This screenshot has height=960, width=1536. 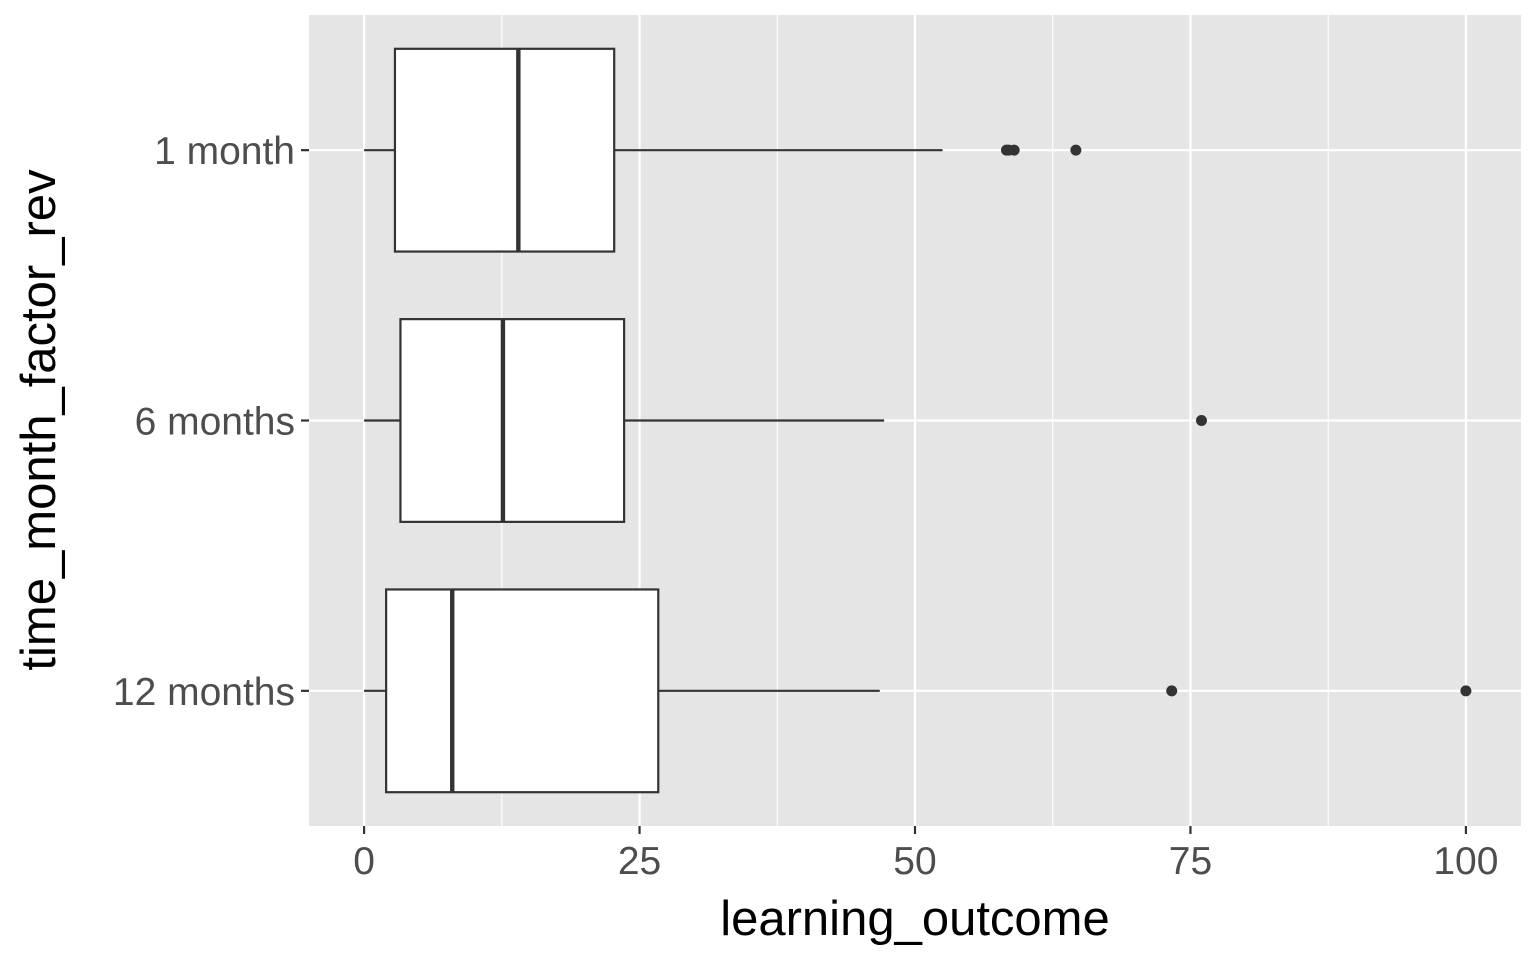 What do you see at coordinates (364, 861) in the screenshot?
I see `x-tick-label: 0` at bounding box center [364, 861].